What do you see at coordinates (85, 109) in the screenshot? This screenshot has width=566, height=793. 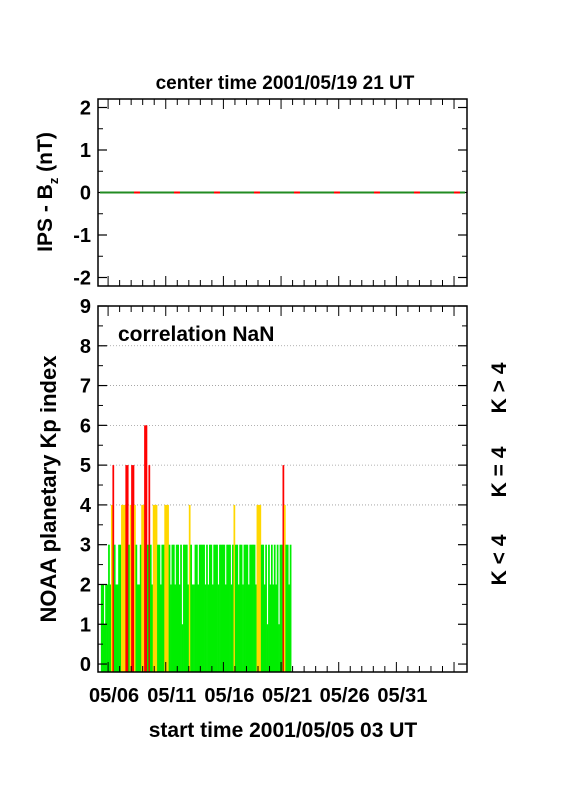 I see `top-ytick-label: 2` at bounding box center [85, 109].